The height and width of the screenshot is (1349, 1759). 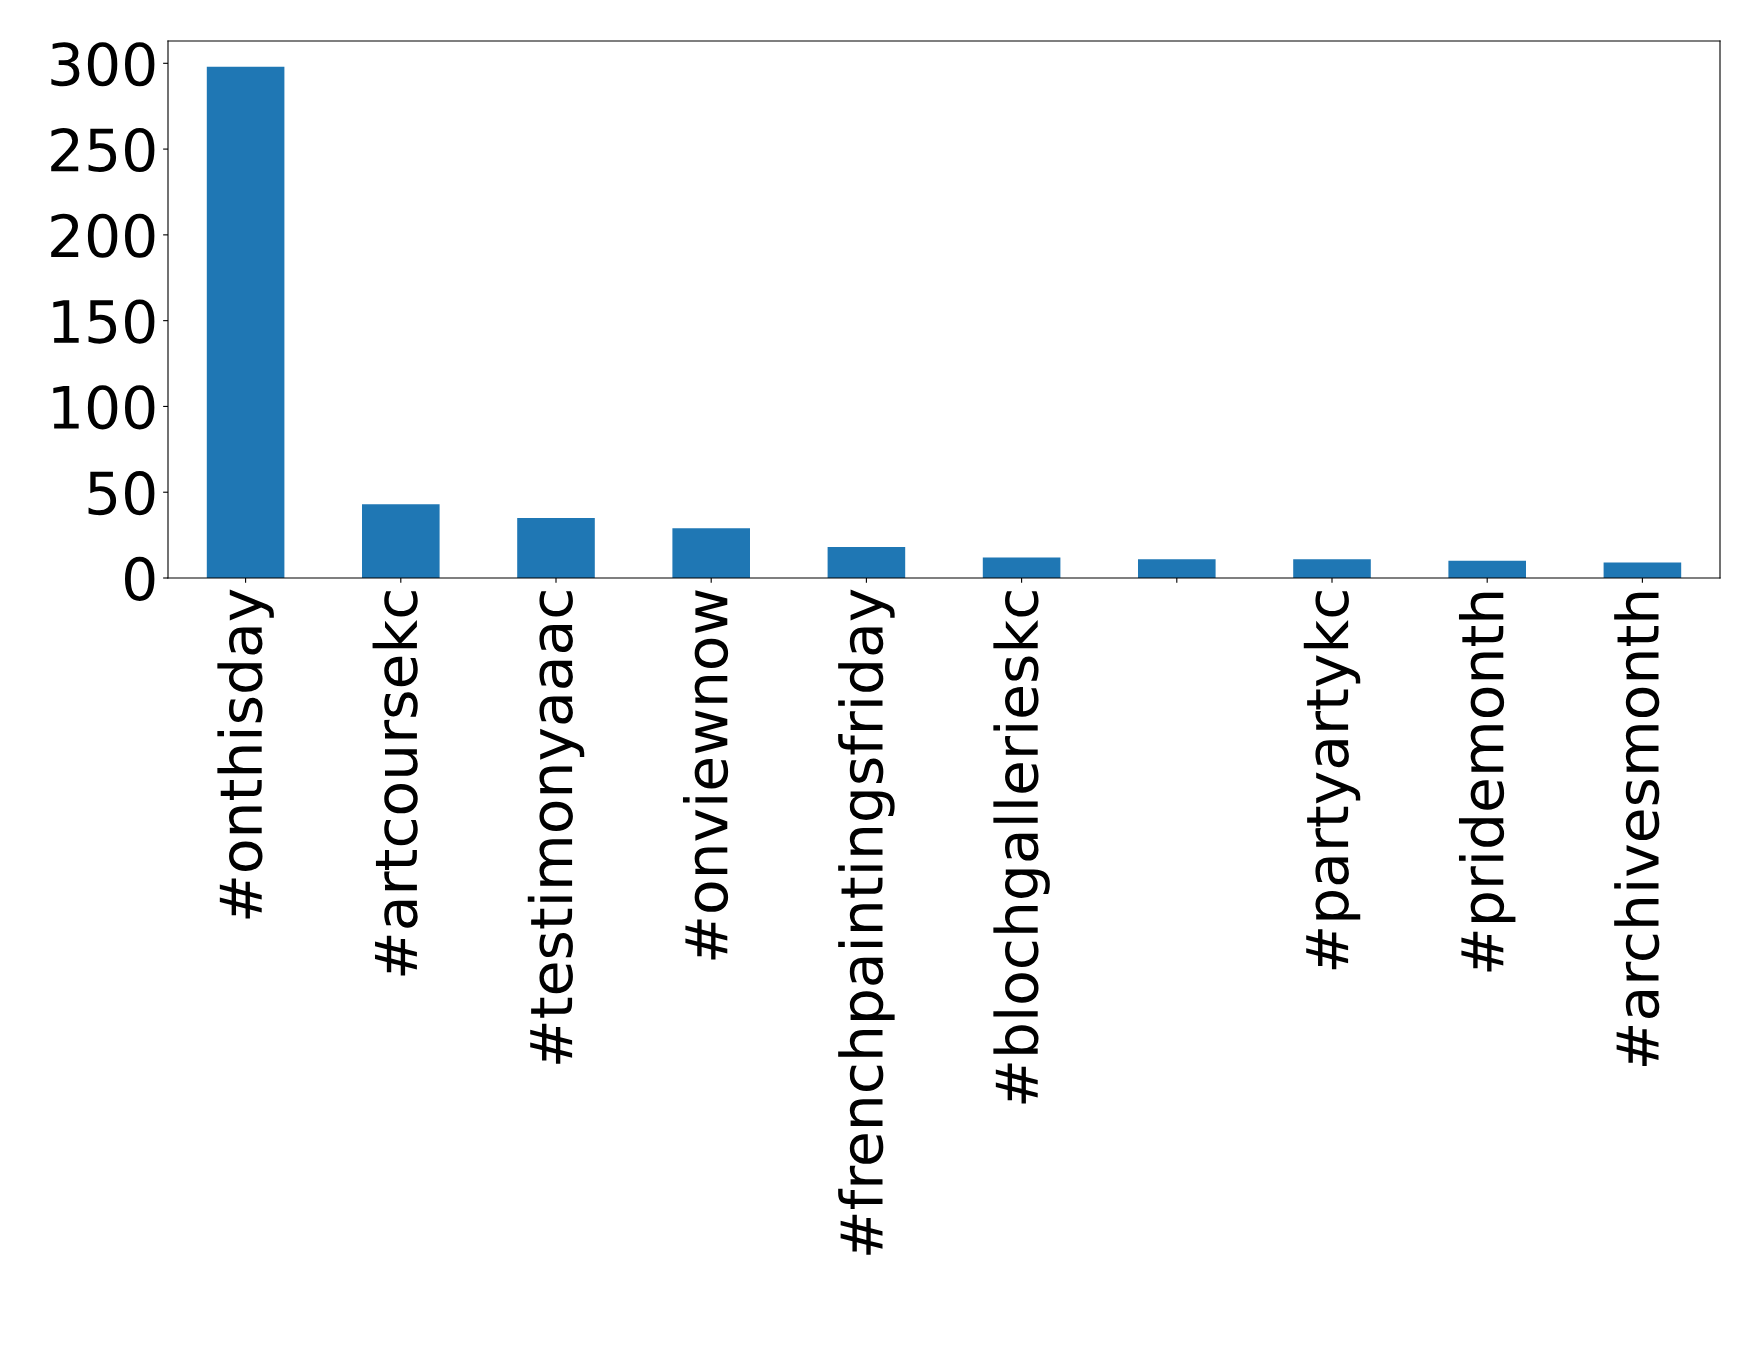 I want to click on y-tick-label: 150, so click(x=104, y=321).